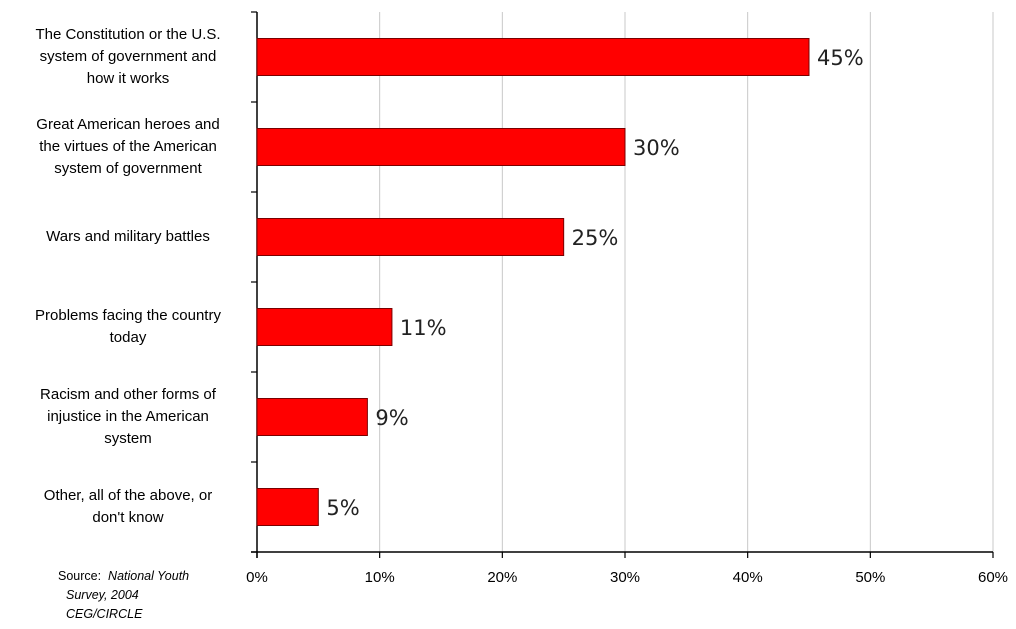 This screenshot has width=1016, height=629. I want to click on category-label-line: Great American heroes and, so click(128, 124).